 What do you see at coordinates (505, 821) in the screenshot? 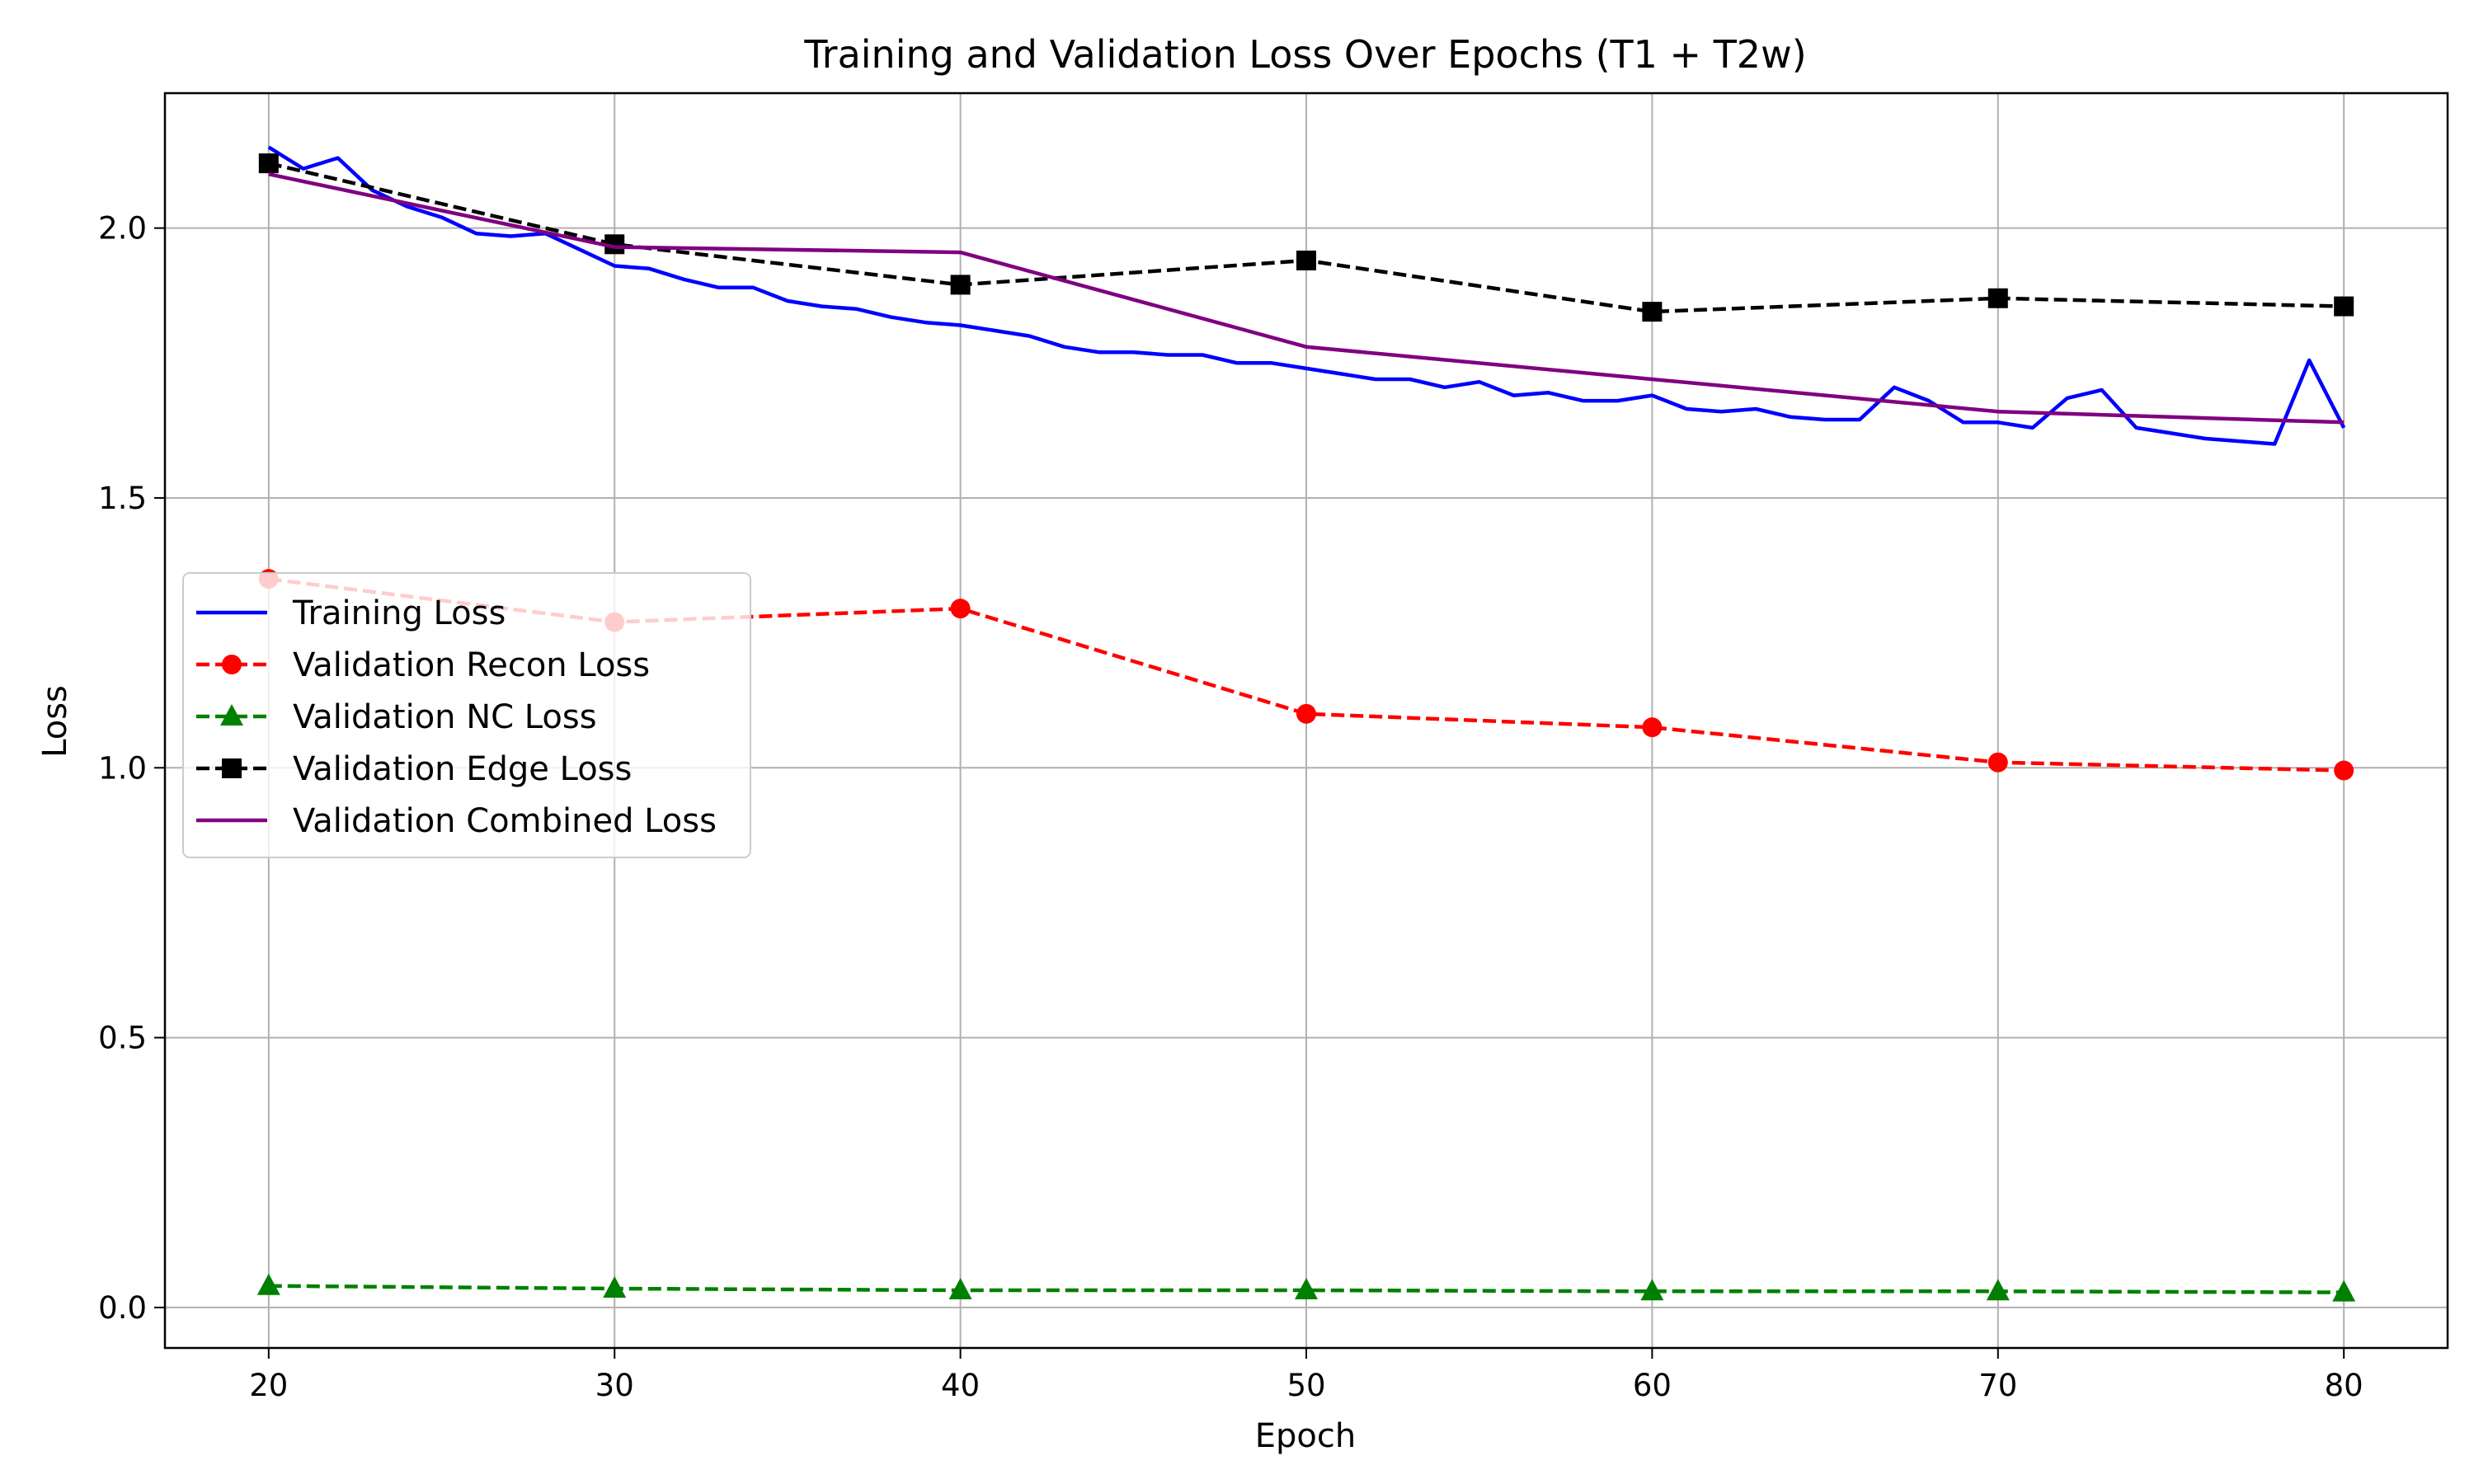
I see `legend-label: Validation Combined Loss` at bounding box center [505, 821].